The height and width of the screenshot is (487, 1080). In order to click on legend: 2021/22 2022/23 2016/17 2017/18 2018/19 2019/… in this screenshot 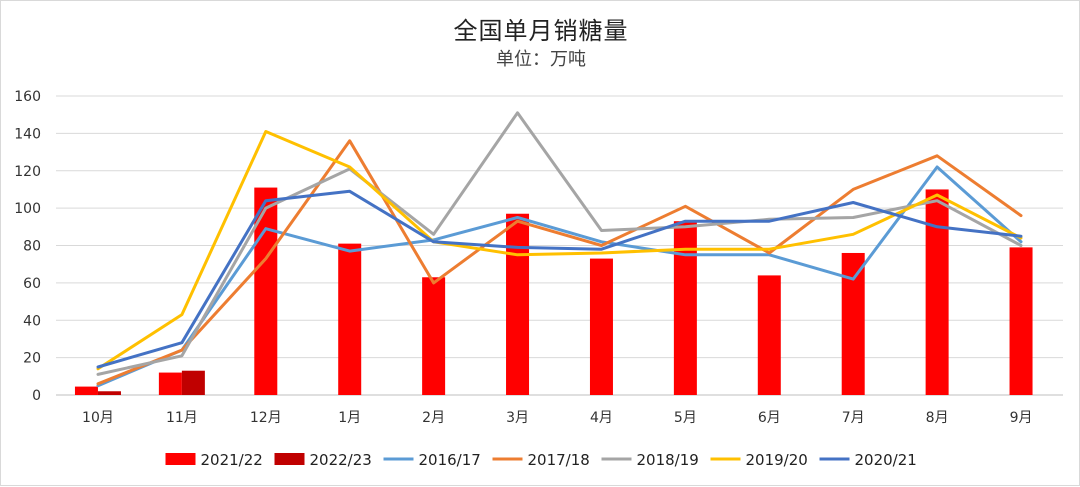, I will do `click(541, 460)`.